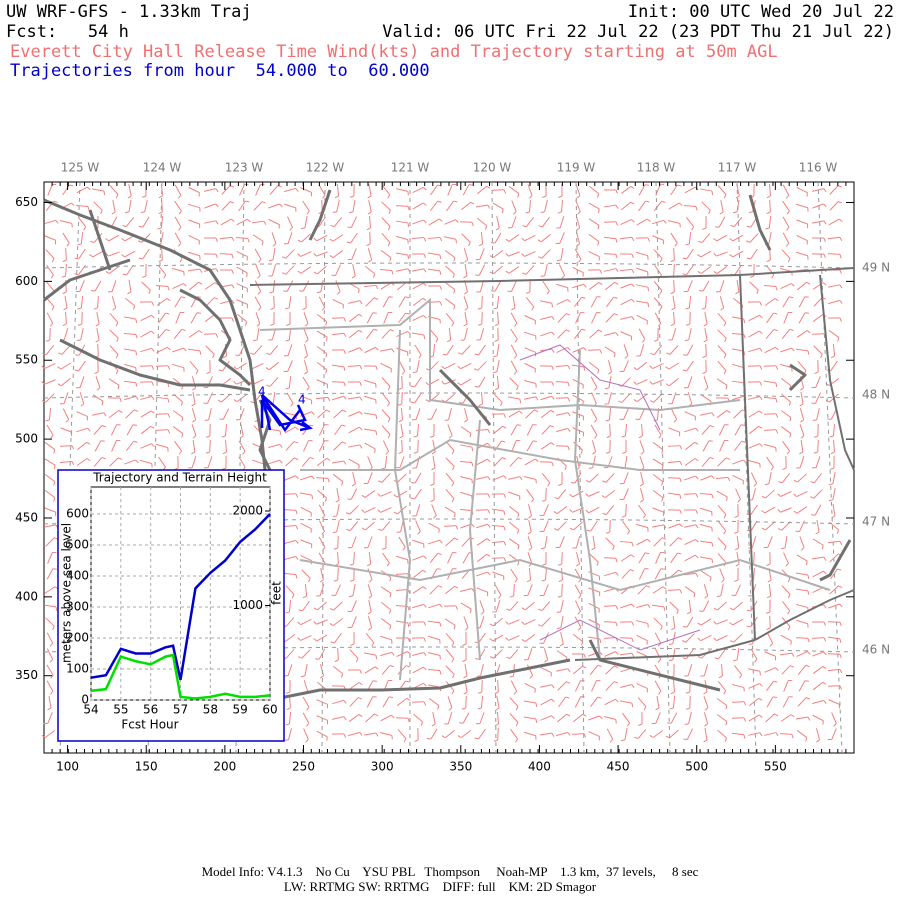 The width and height of the screenshot is (900, 900). What do you see at coordinates (876, 268) in the screenshot?
I see `latitude-label: 49 N` at bounding box center [876, 268].